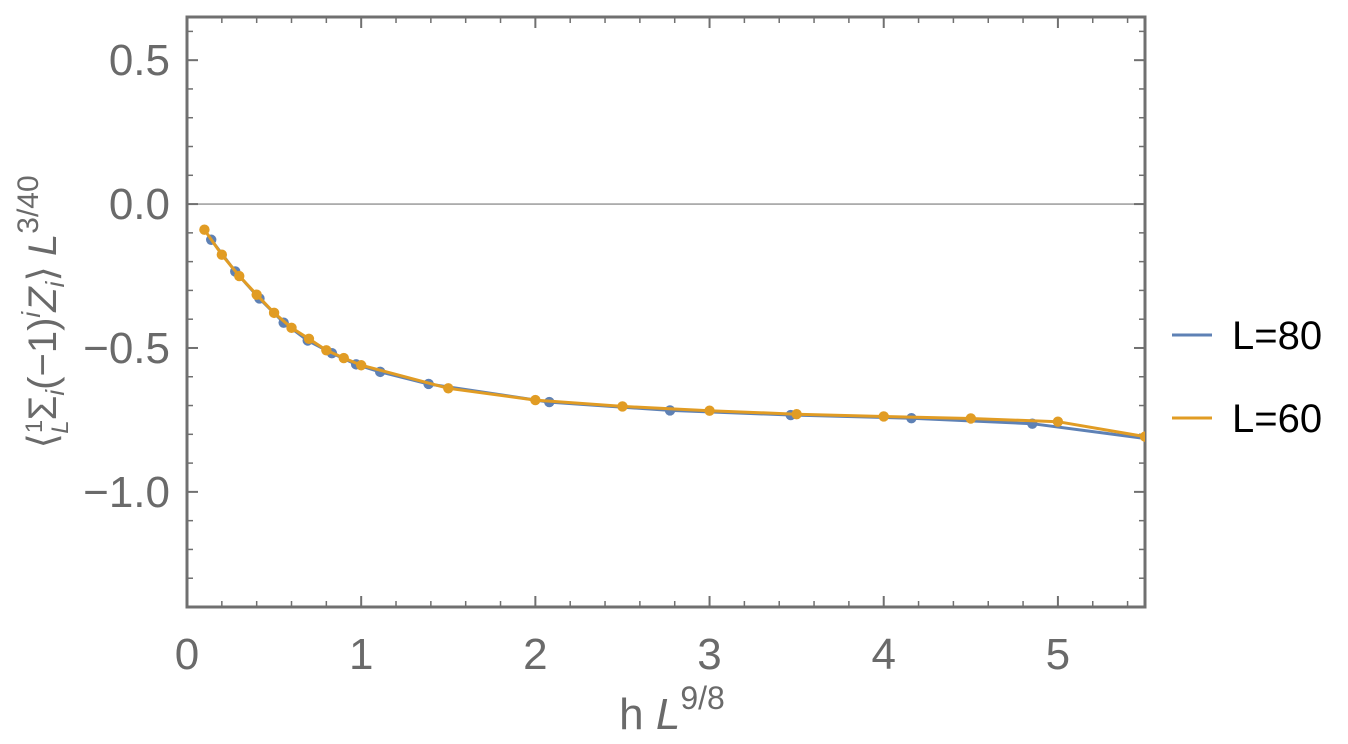 The width and height of the screenshot is (1348, 744). What do you see at coordinates (139, 204) in the screenshot?
I see `y-tick-label: 0.0` at bounding box center [139, 204].